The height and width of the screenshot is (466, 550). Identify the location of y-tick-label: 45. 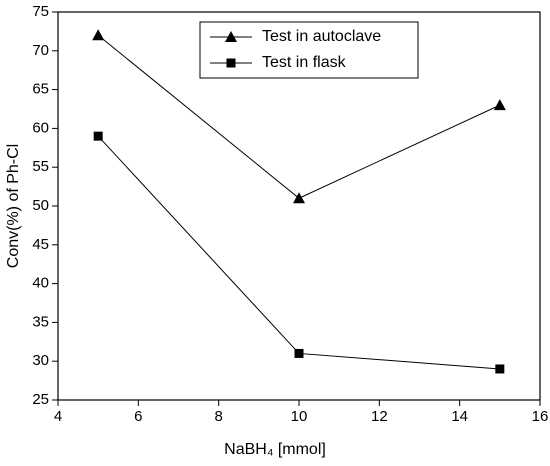
(40, 244).